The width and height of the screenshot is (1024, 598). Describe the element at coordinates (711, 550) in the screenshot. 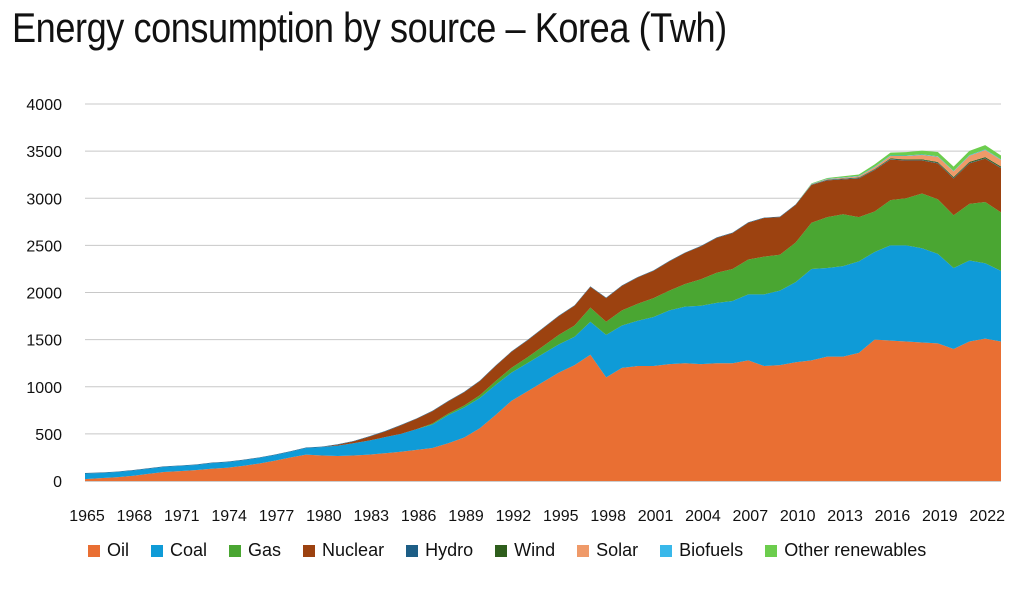

I see `legend-label: Biofuels` at that location.